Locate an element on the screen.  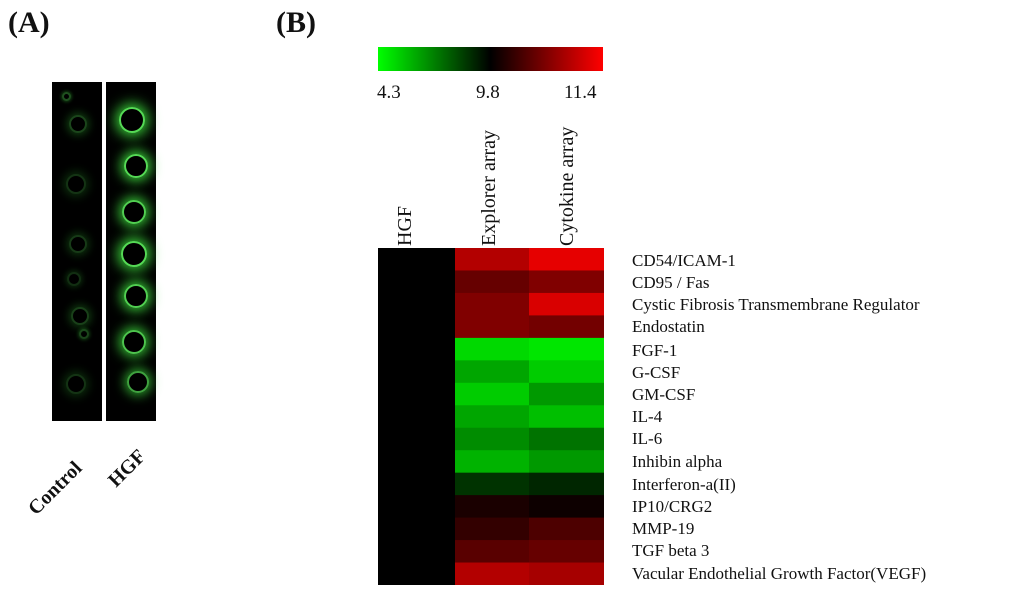
row-label: FGF-1 is located at coordinates (655, 350).